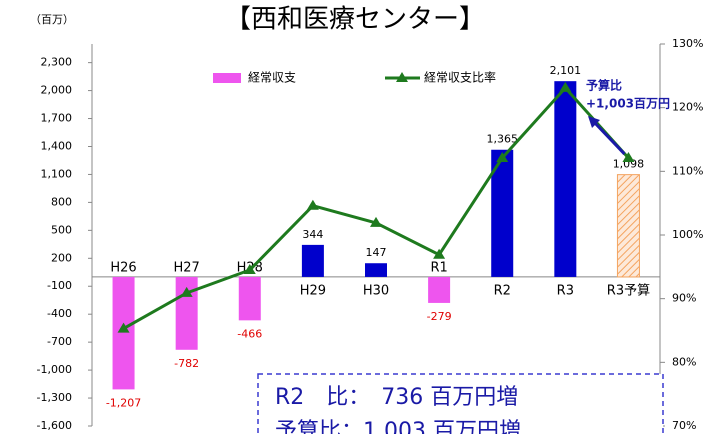  I want to click on x-tick-label: R3, so click(565, 290).